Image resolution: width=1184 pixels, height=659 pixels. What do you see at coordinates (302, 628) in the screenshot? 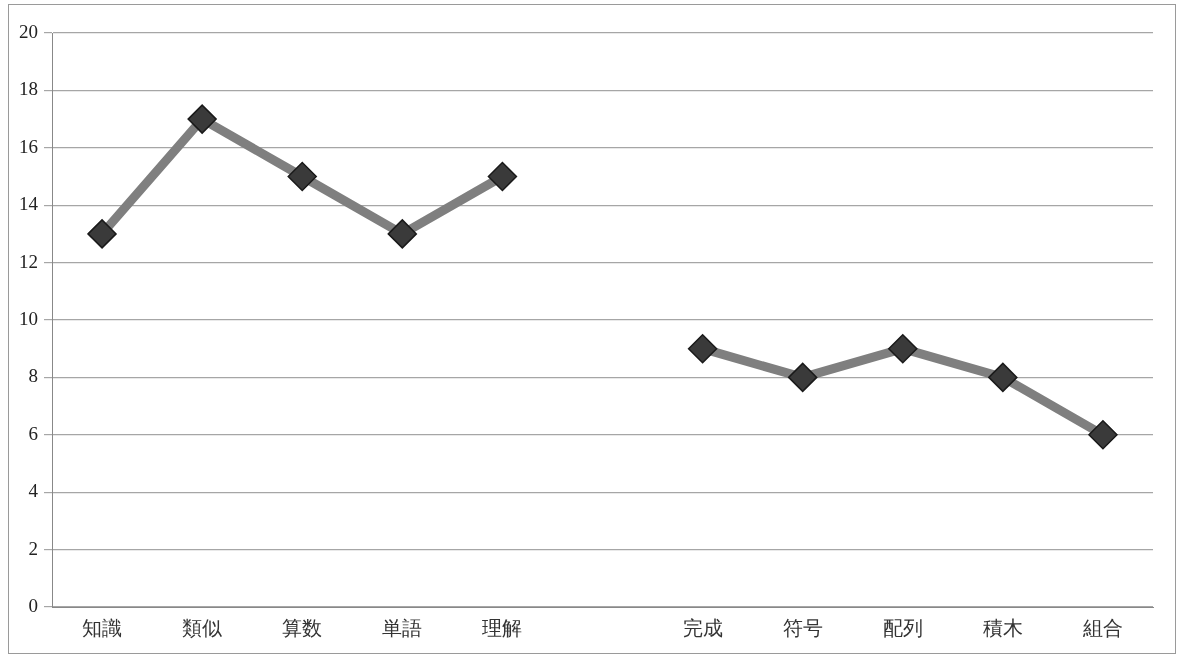
I see `x-tick-label: 算数` at bounding box center [302, 628].